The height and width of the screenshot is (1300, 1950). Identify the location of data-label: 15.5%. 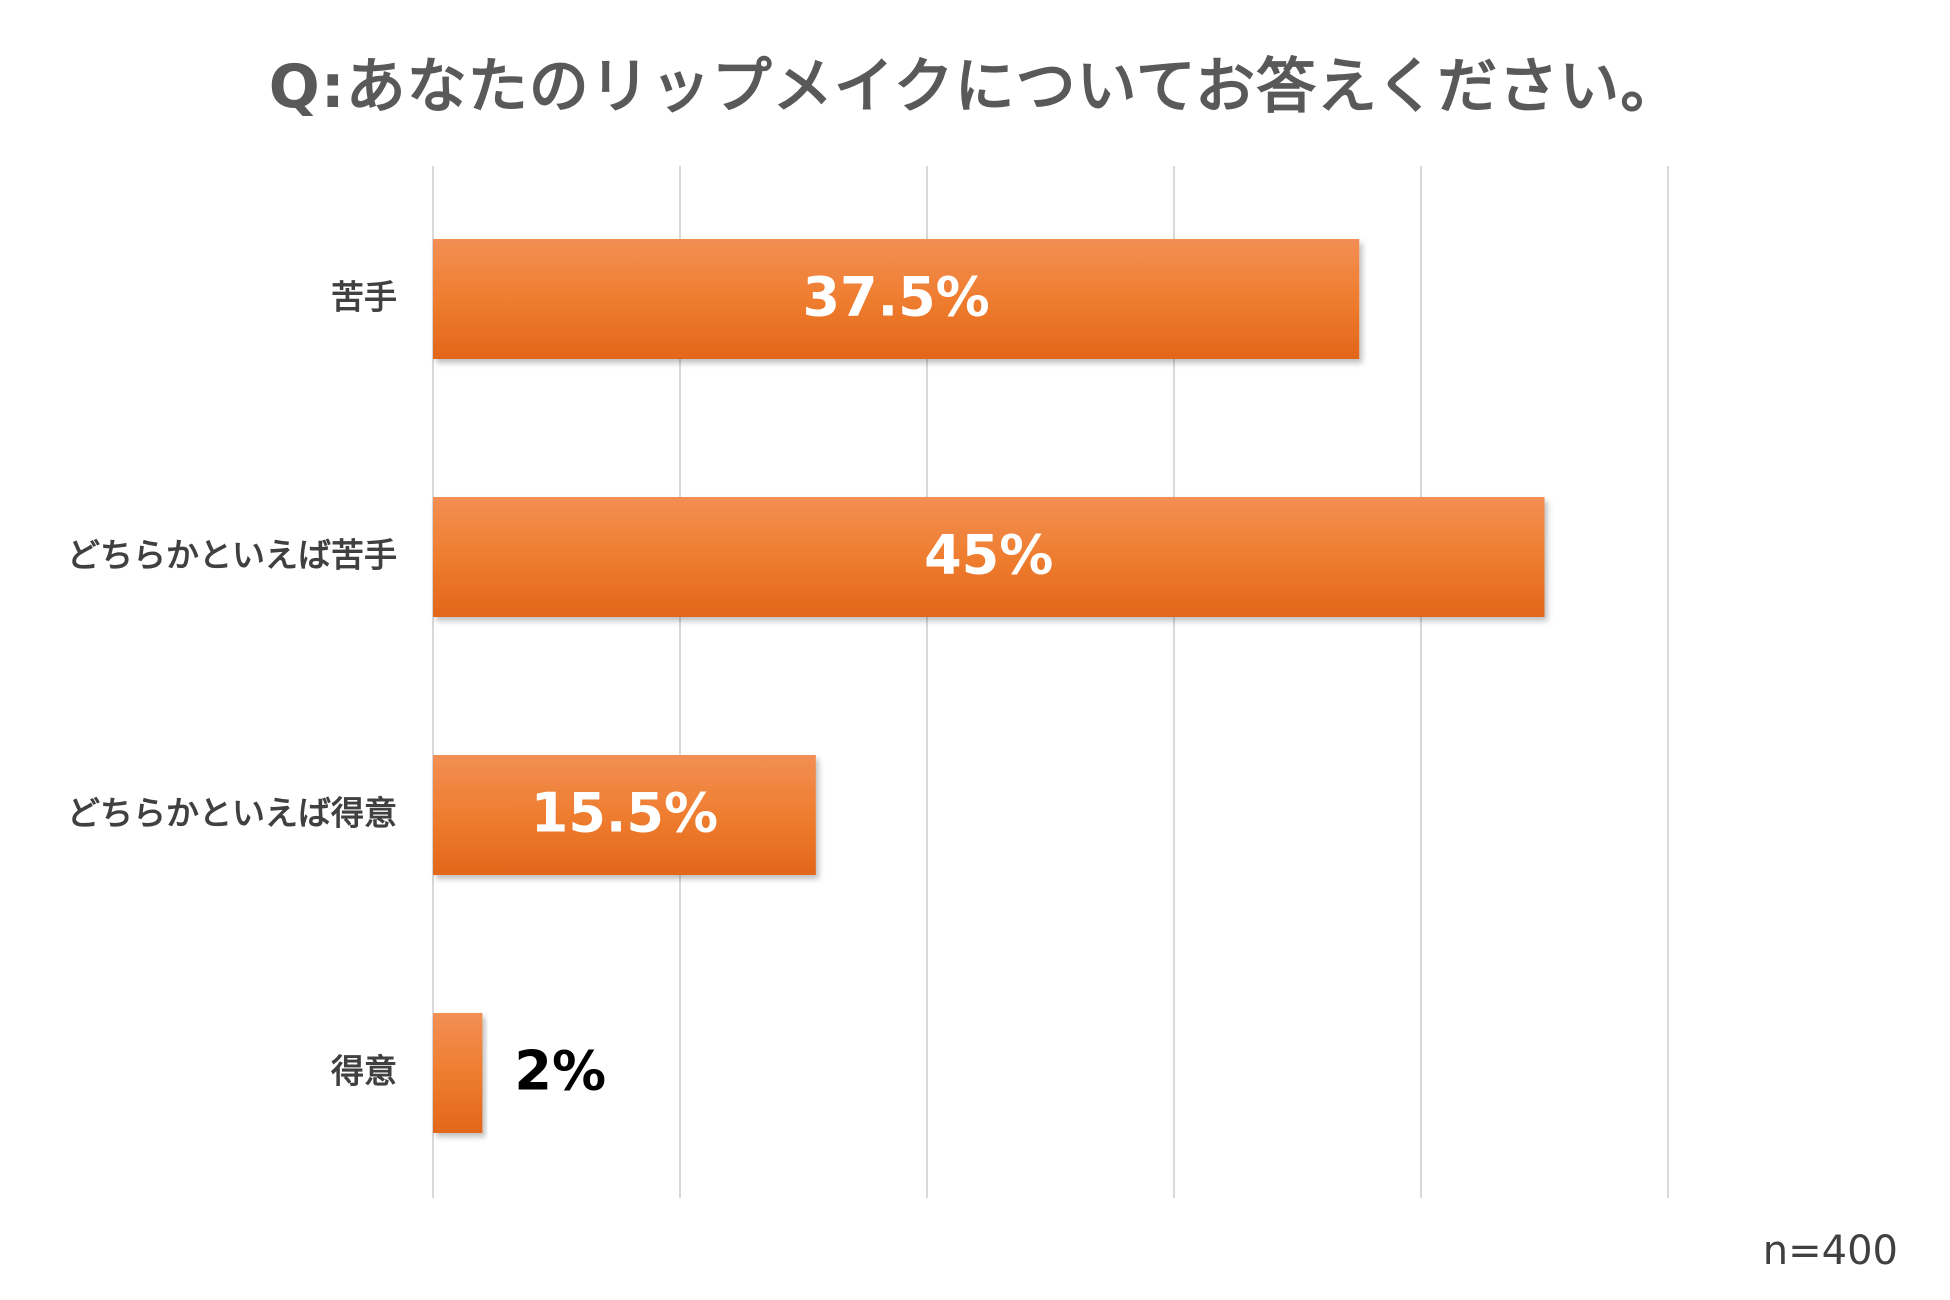
(624, 813).